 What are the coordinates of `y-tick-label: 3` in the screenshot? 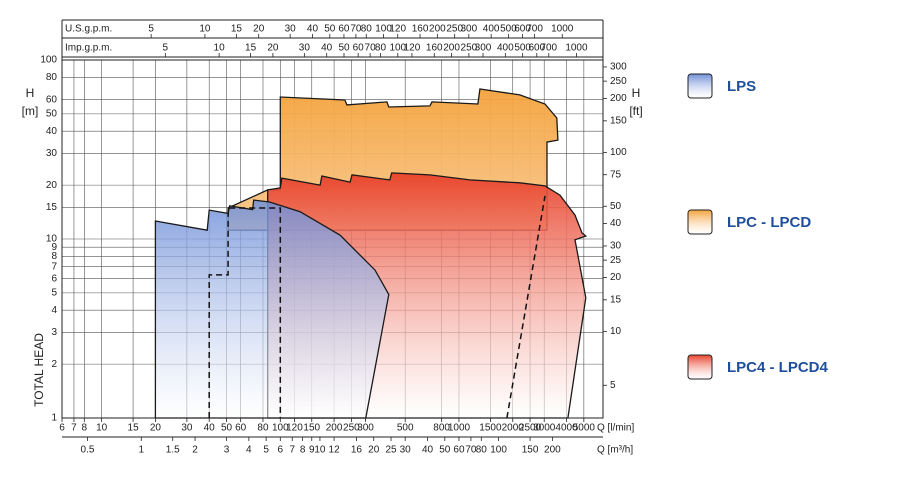 It's located at (54, 332).